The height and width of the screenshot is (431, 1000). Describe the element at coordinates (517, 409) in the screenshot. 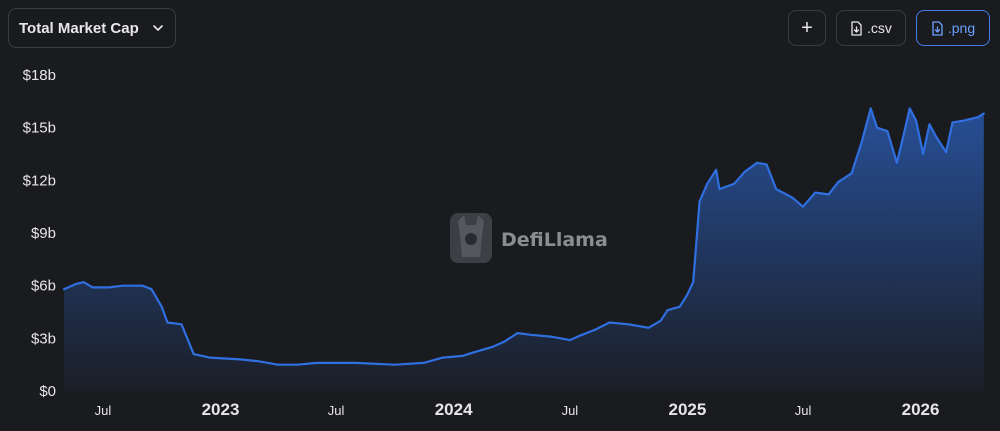

I see `x-axis: Jul 2023 Jul 2024 Jul 2025 Jul 2026` at that location.